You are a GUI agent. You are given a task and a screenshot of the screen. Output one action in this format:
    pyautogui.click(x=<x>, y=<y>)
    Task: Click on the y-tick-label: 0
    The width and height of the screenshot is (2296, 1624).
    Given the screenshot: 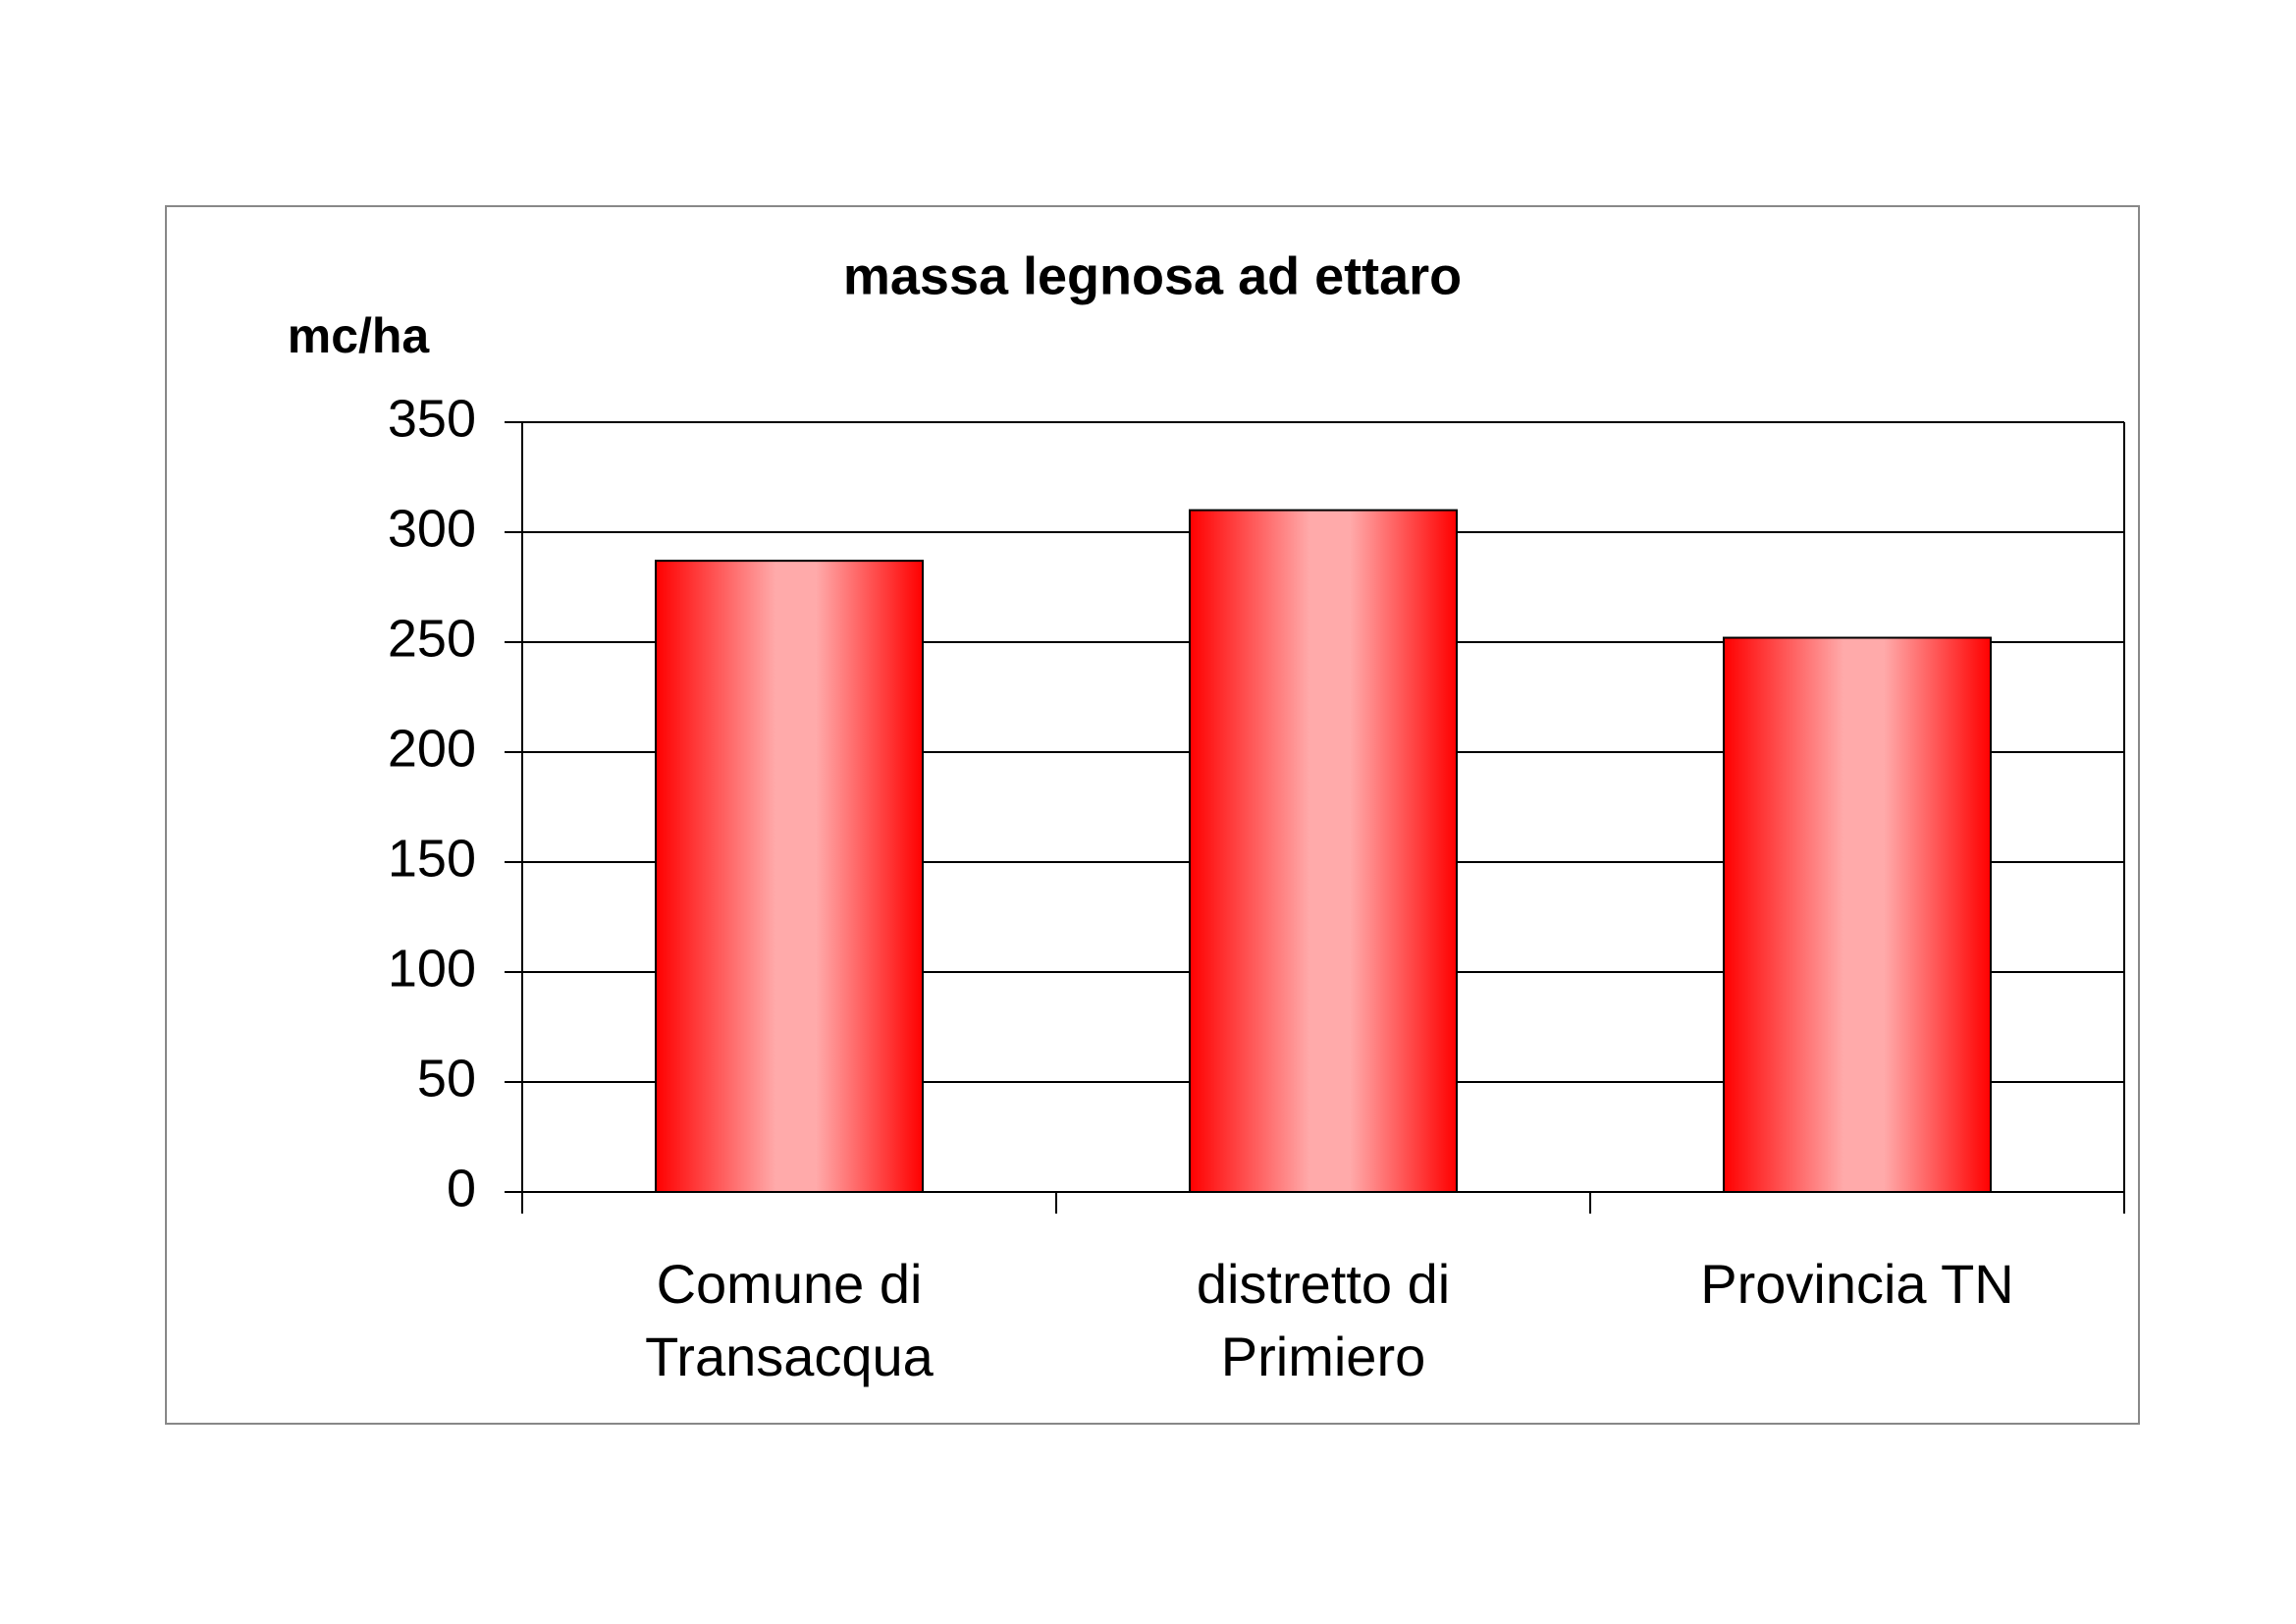 What is the action you would take?
    pyautogui.click(x=461, y=1188)
    